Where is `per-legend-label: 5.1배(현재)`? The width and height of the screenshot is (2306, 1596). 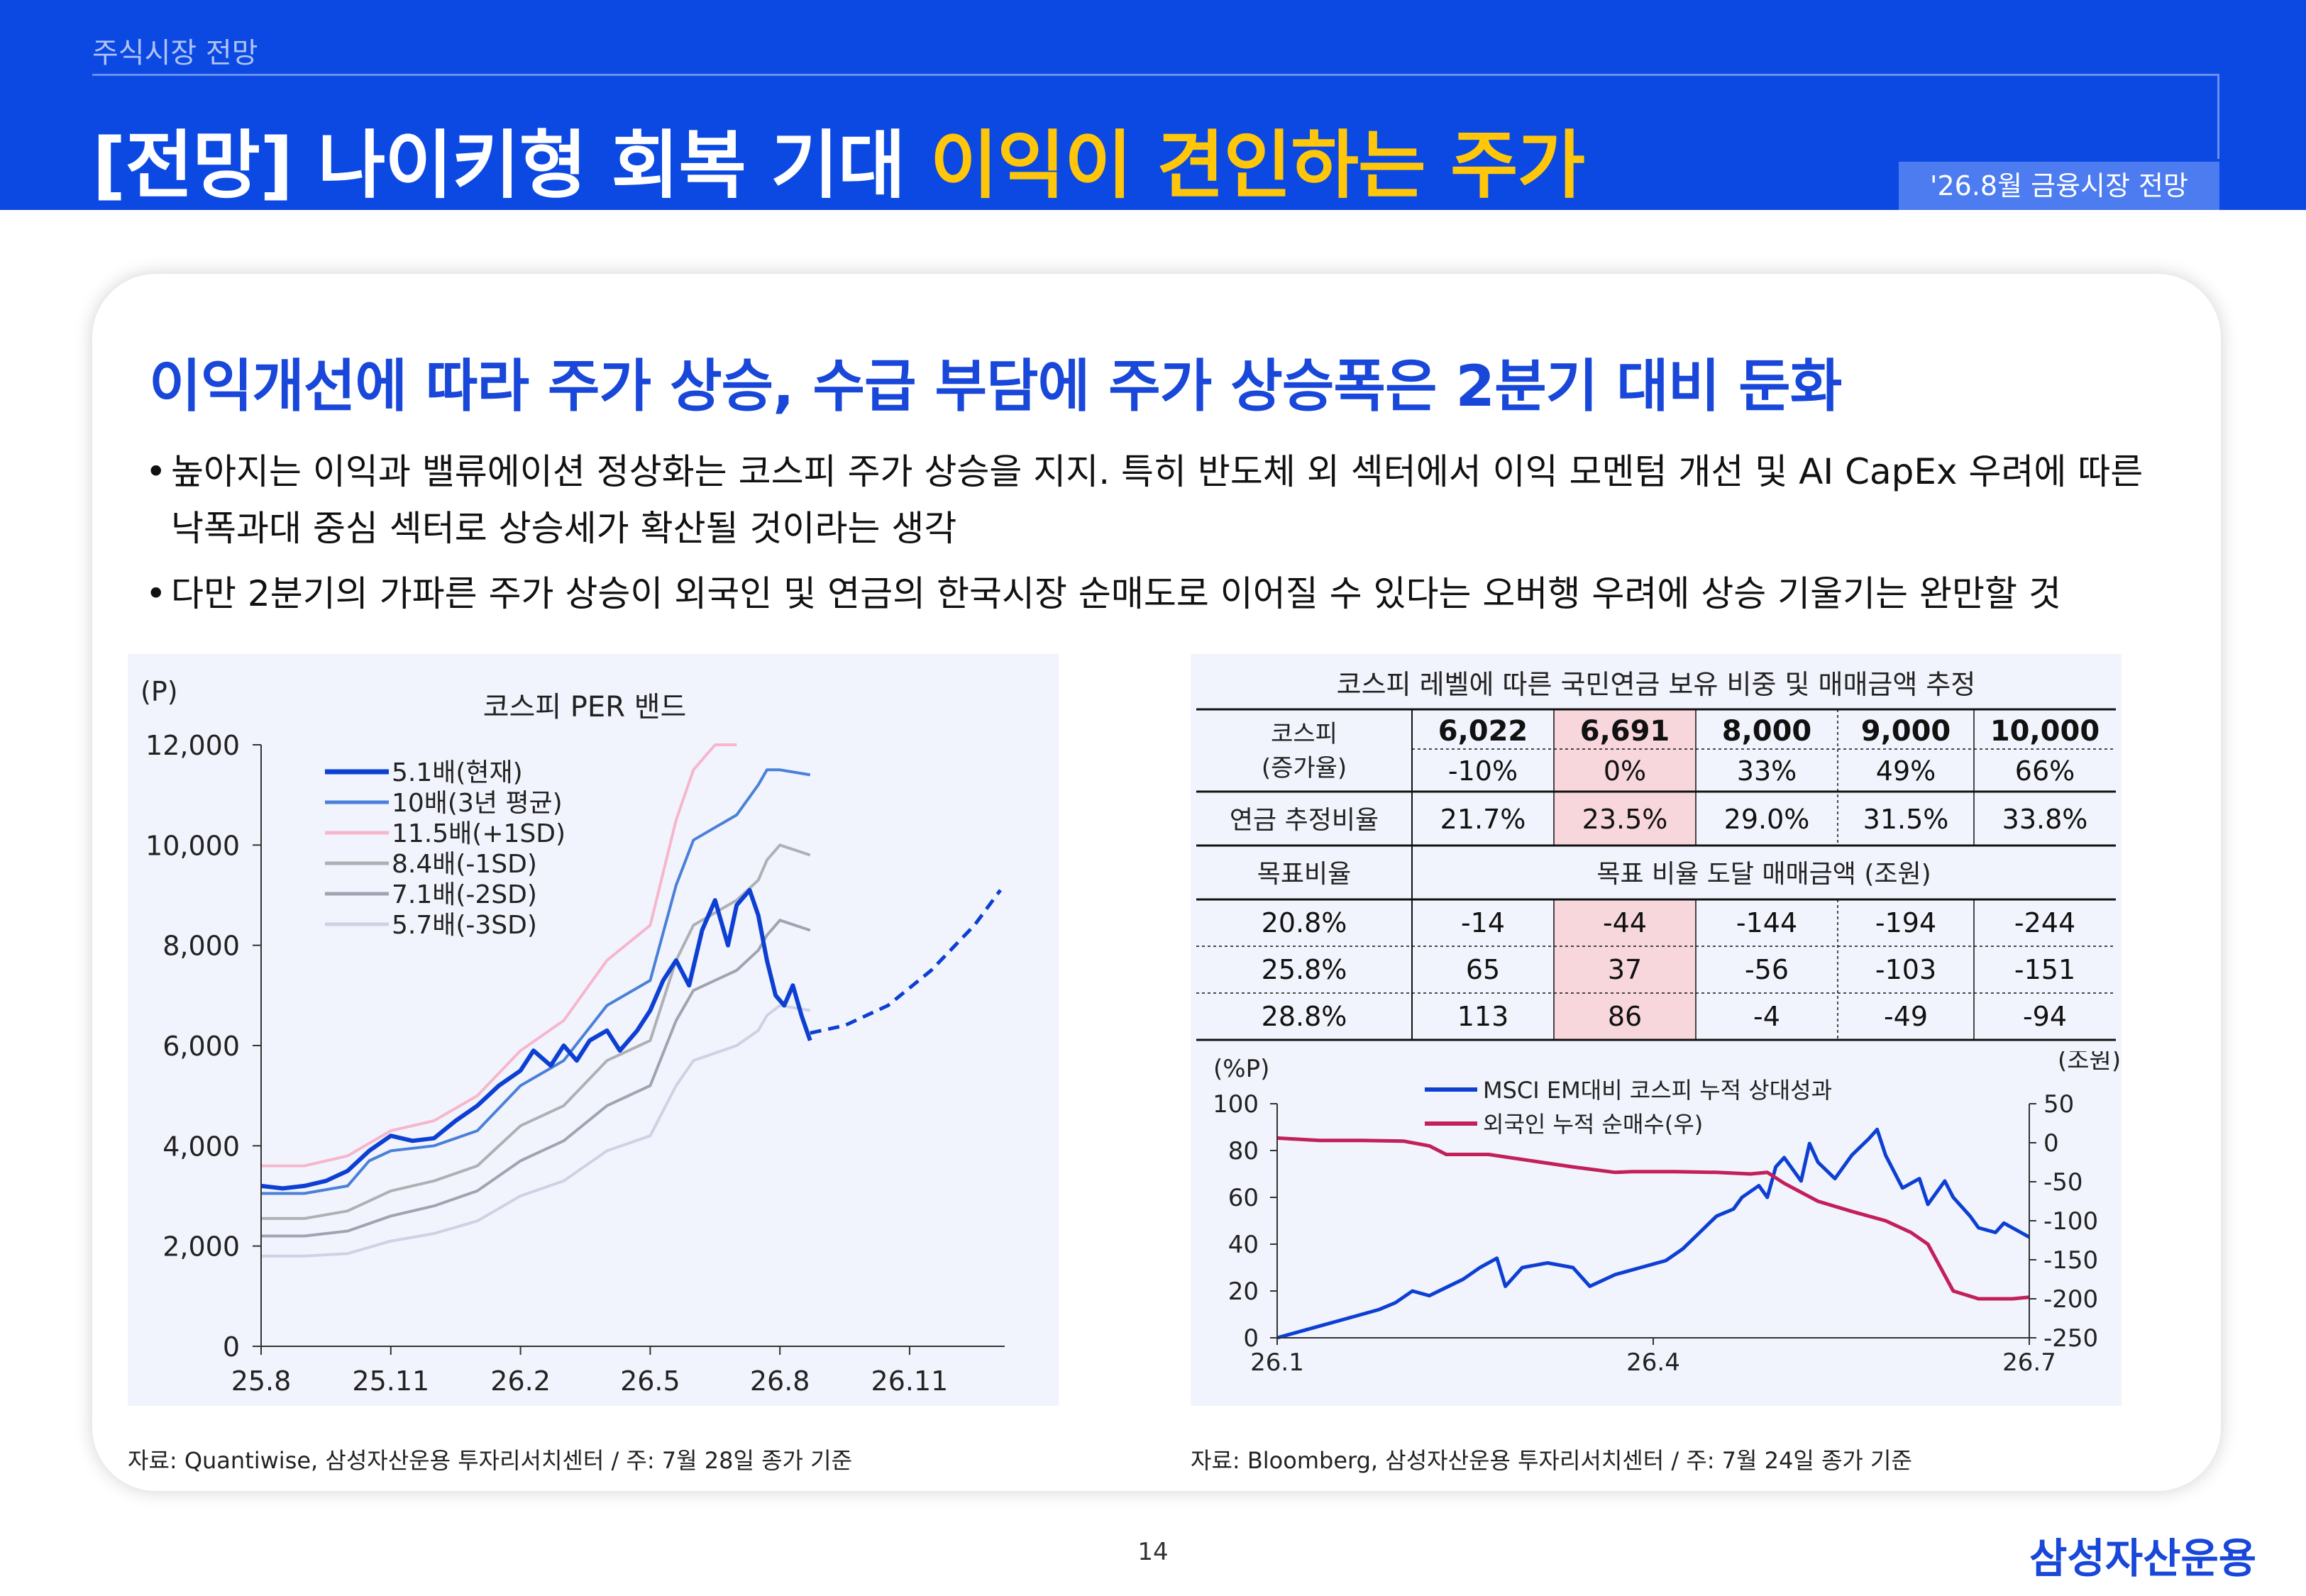
per-legend-label: 5.1배(현재) is located at coordinates (458, 772).